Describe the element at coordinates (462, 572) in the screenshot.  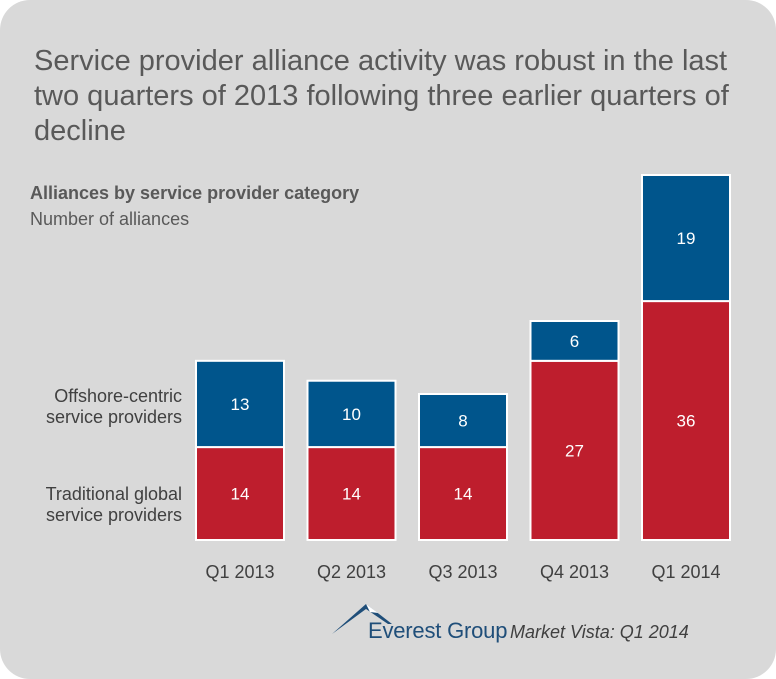
I see `x-tick-label-3: Q3 2013` at that location.